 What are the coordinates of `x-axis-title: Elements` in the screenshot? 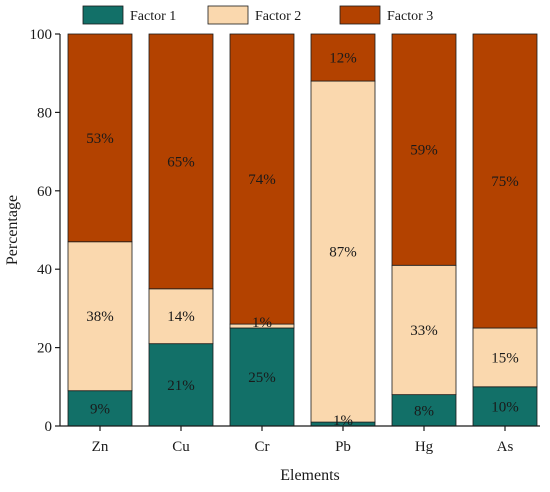 It's located at (310, 475).